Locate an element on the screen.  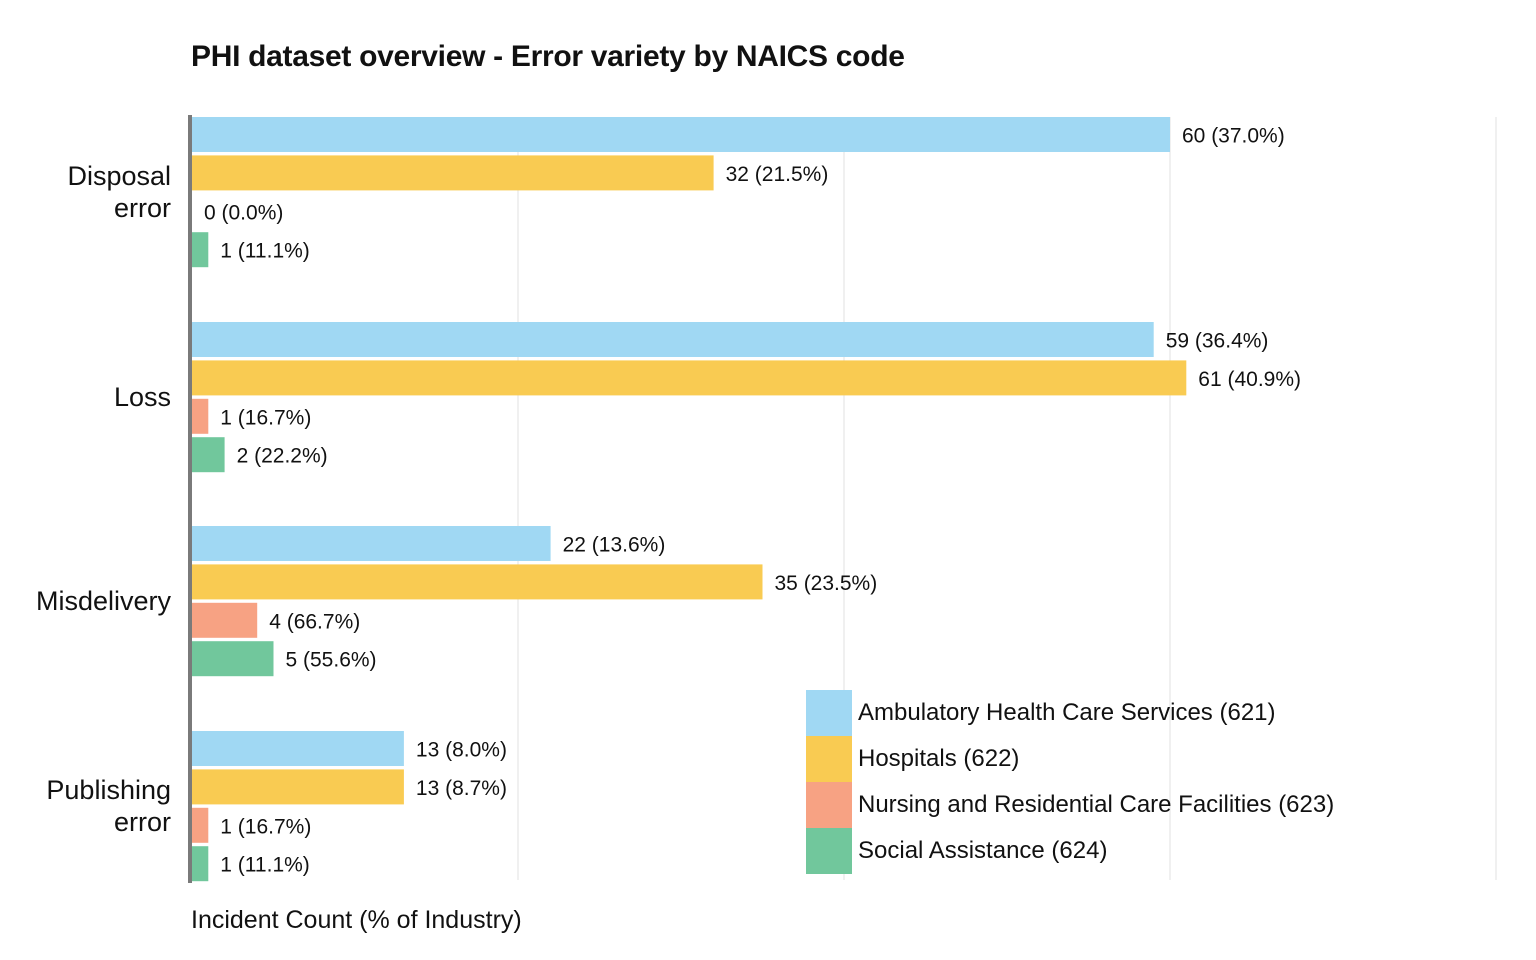
data-label: 4 (66.7%) is located at coordinates (314, 621).